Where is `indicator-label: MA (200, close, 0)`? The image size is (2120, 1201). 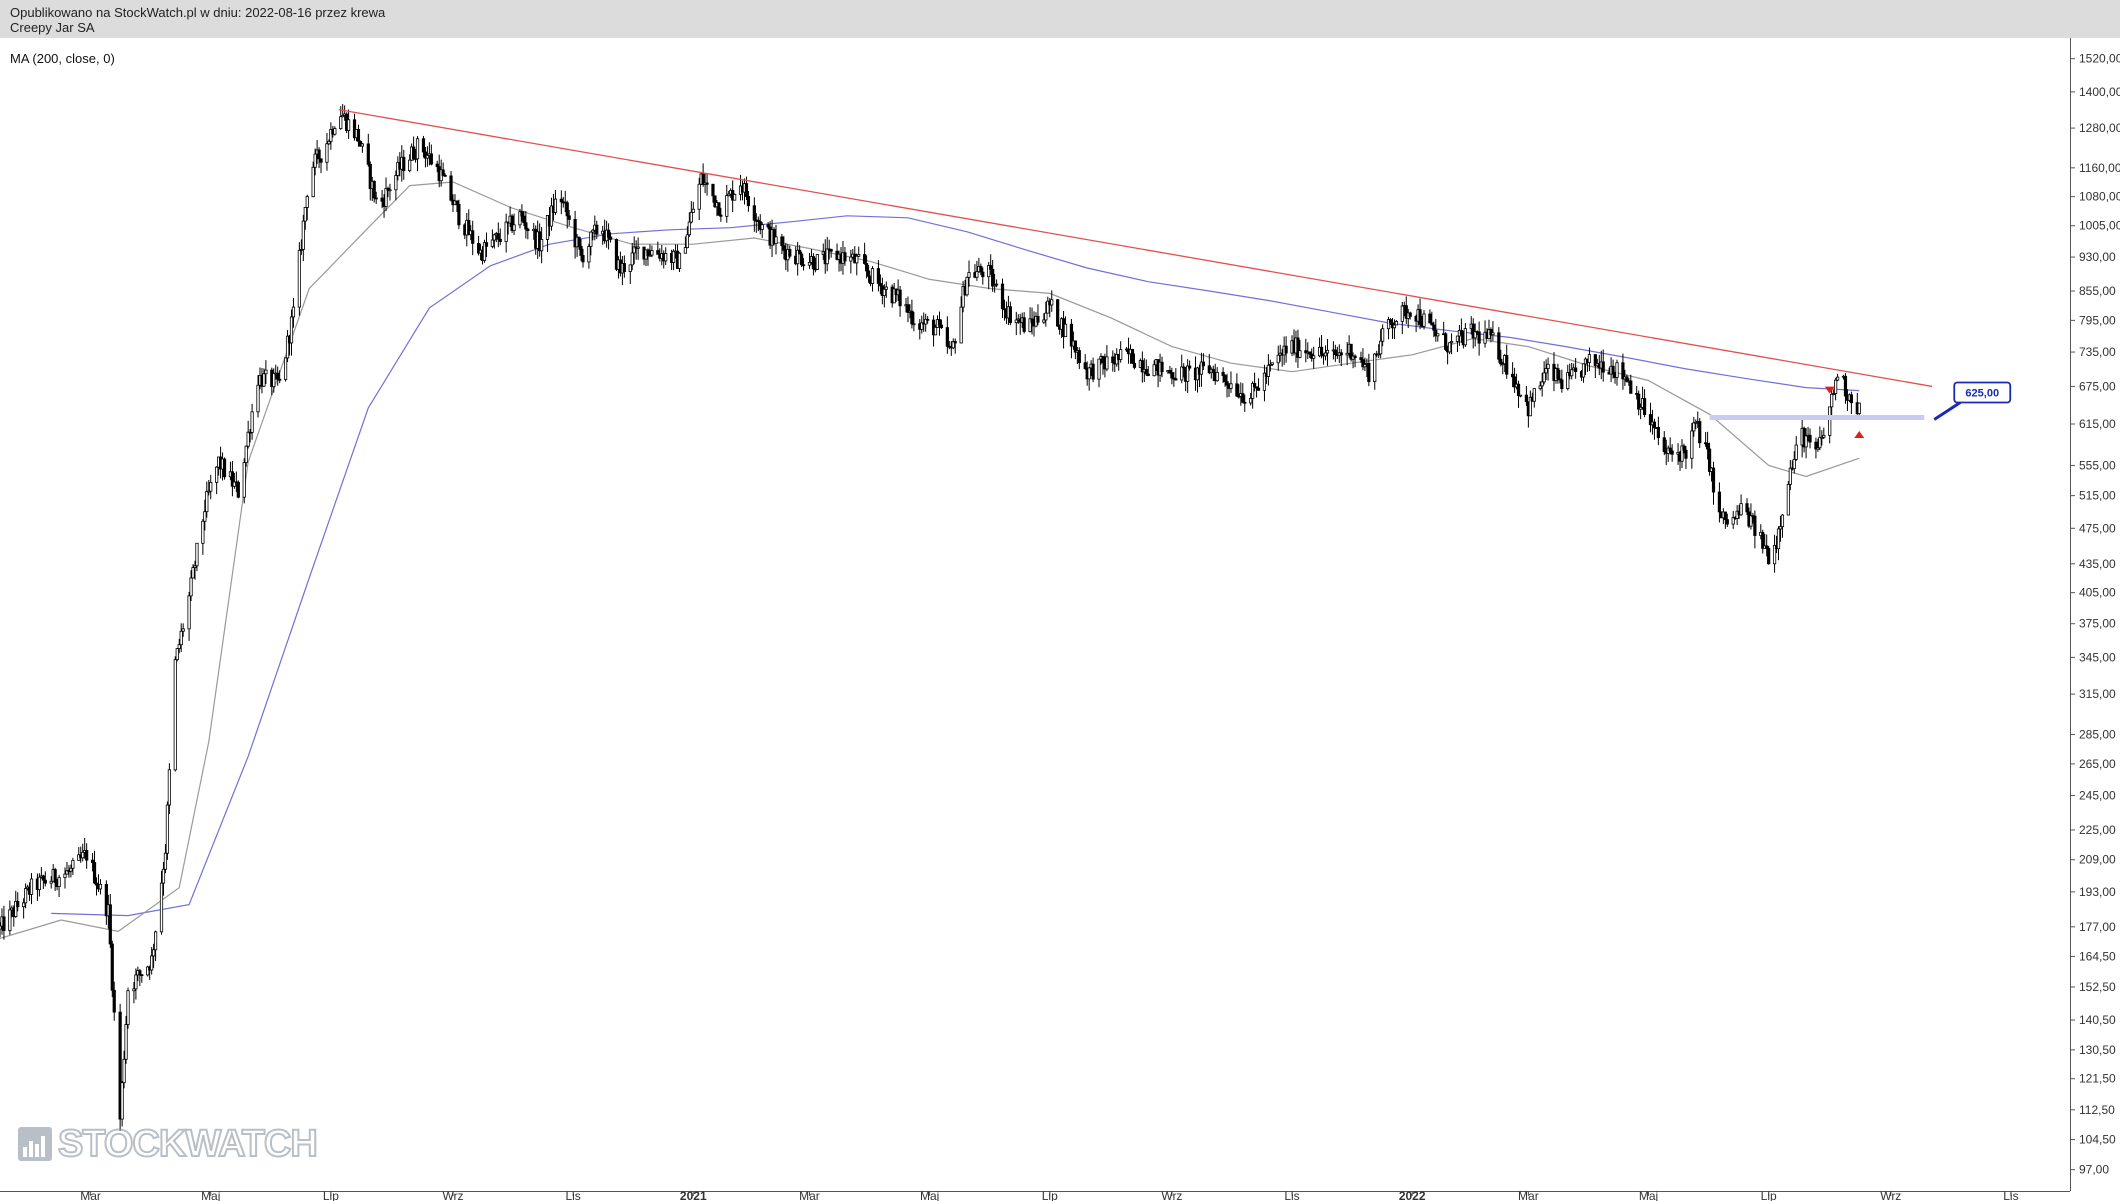
indicator-label: MA (200, close, 0) is located at coordinates (62, 58).